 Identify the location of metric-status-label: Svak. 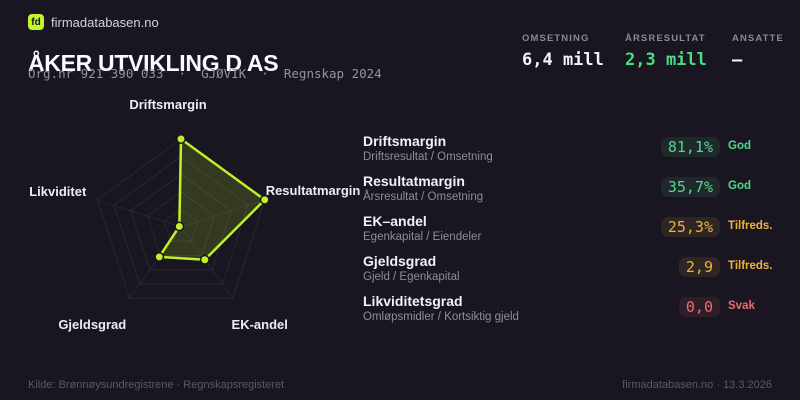
(741, 306).